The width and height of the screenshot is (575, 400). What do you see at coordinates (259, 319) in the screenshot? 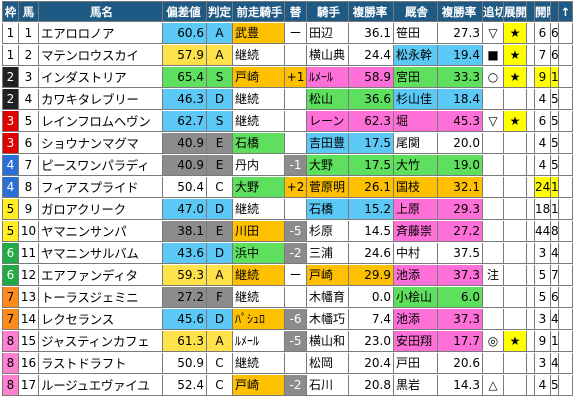
I see `prev-jockey-cell: ﾊﾟｼｭﾛ` at bounding box center [259, 319].